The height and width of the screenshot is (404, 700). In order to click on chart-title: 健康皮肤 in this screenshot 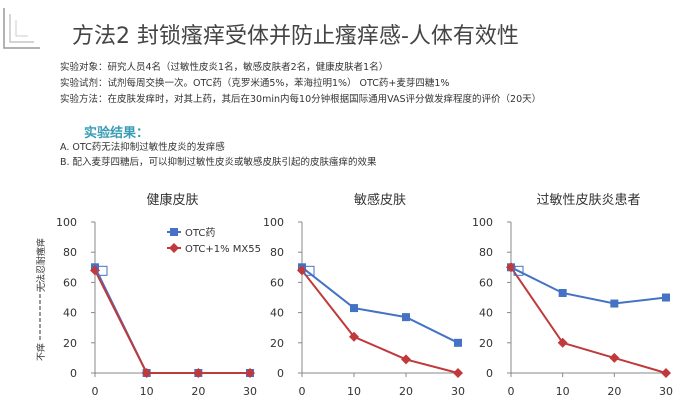, I will do `click(172, 200)`.